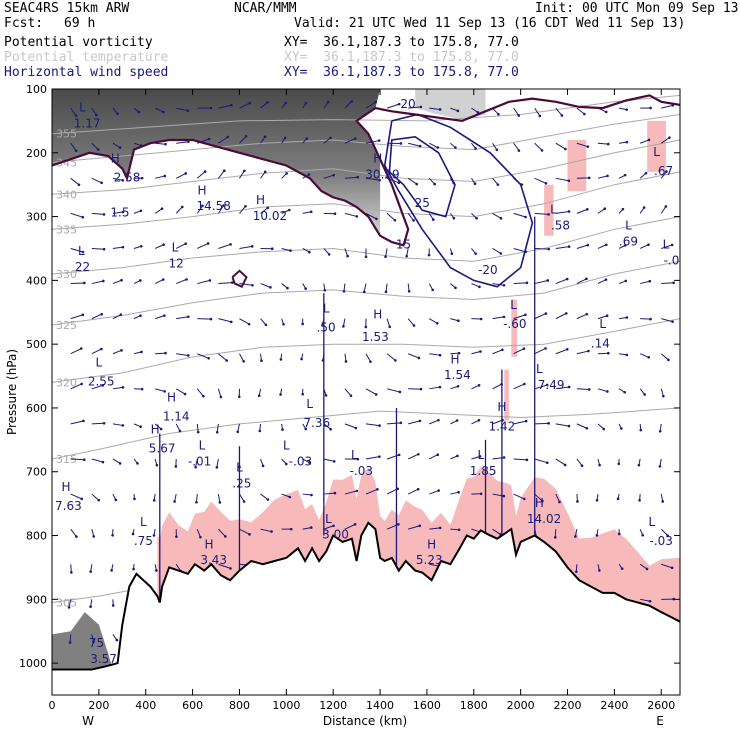 The image size is (740, 740). I want to click on pv-label: .14, so click(600, 343).